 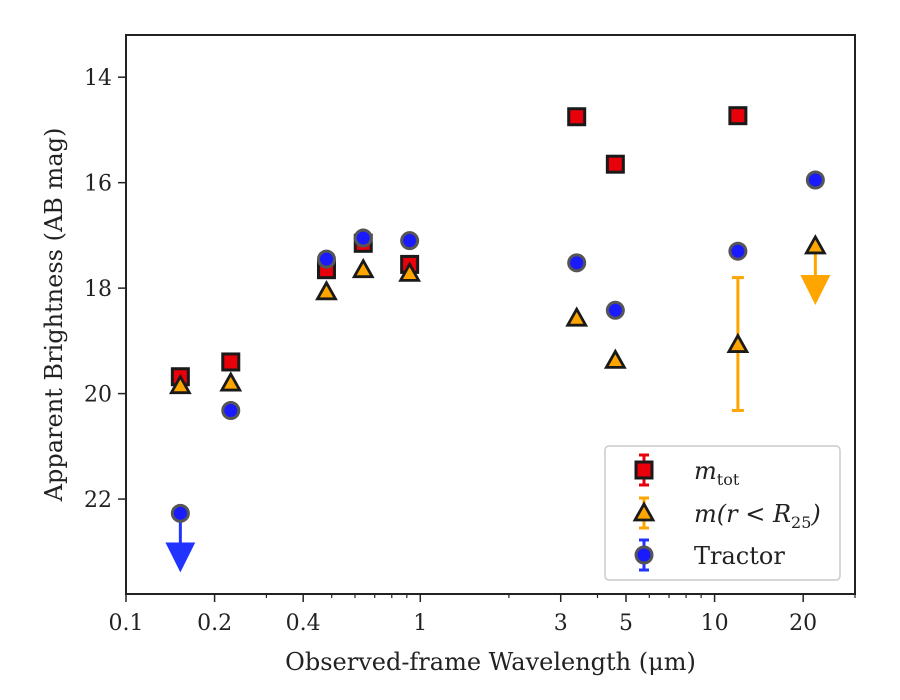 I want to click on y-axis-ticks: 14 16 18 20 22, so click(x=105, y=289).